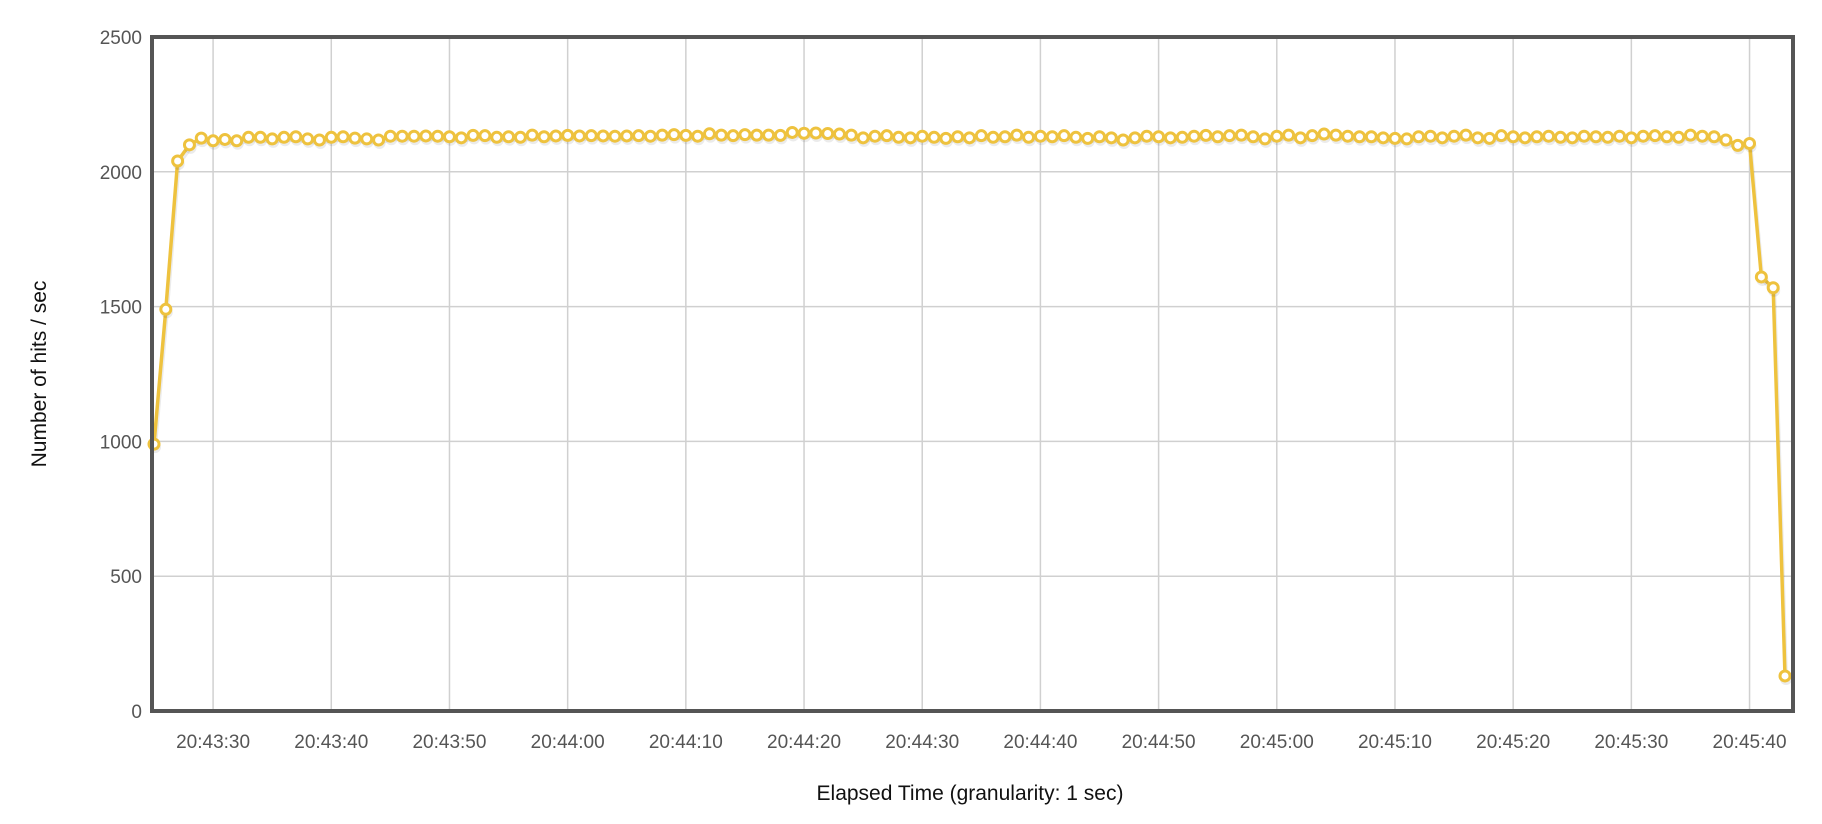 The width and height of the screenshot is (1822, 824). What do you see at coordinates (39, 374) in the screenshot?
I see `y-axis-title: Number of hits / sec` at bounding box center [39, 374].